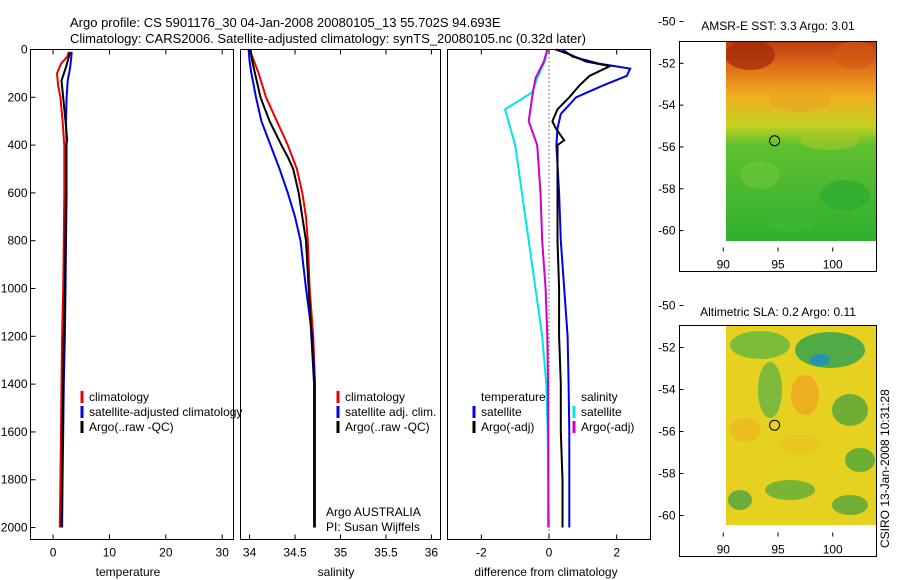  I want to click on sst-map-frame, so click(778, 156).